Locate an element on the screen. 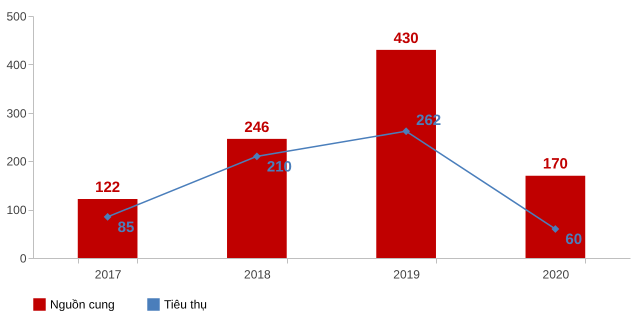  x-tick-label: 2018 is located at coordinates (258, 275).